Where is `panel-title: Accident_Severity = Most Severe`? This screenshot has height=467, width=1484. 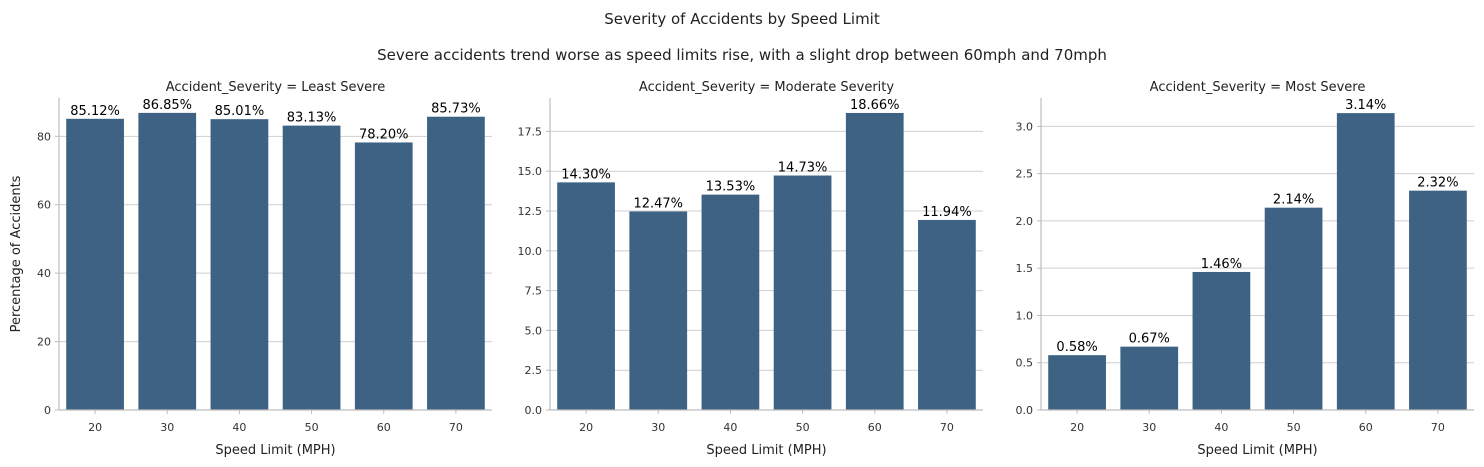 panel-title: Accident_Severity = Most Severe is located at coordinates (1258, 87).